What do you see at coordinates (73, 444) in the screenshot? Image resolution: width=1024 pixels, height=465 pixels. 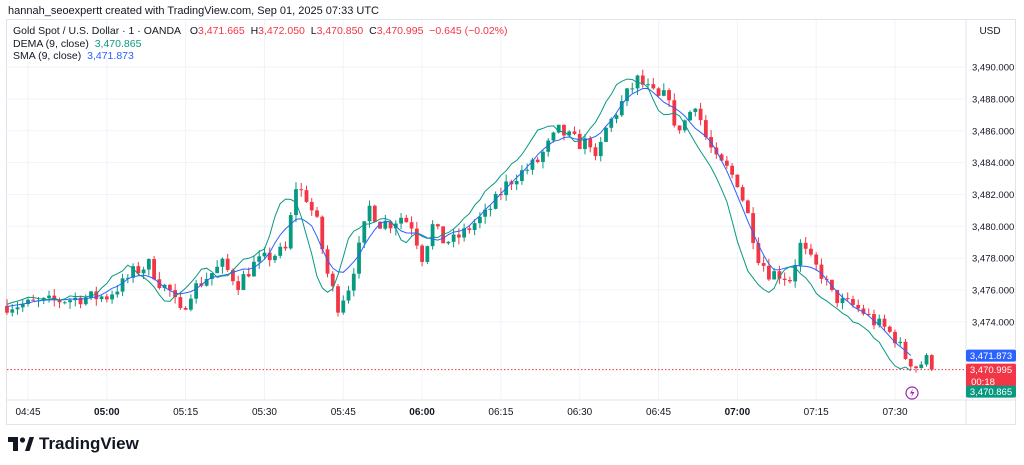 I see `tradingview-brand: TradingView` at bounding box center [73, 444].